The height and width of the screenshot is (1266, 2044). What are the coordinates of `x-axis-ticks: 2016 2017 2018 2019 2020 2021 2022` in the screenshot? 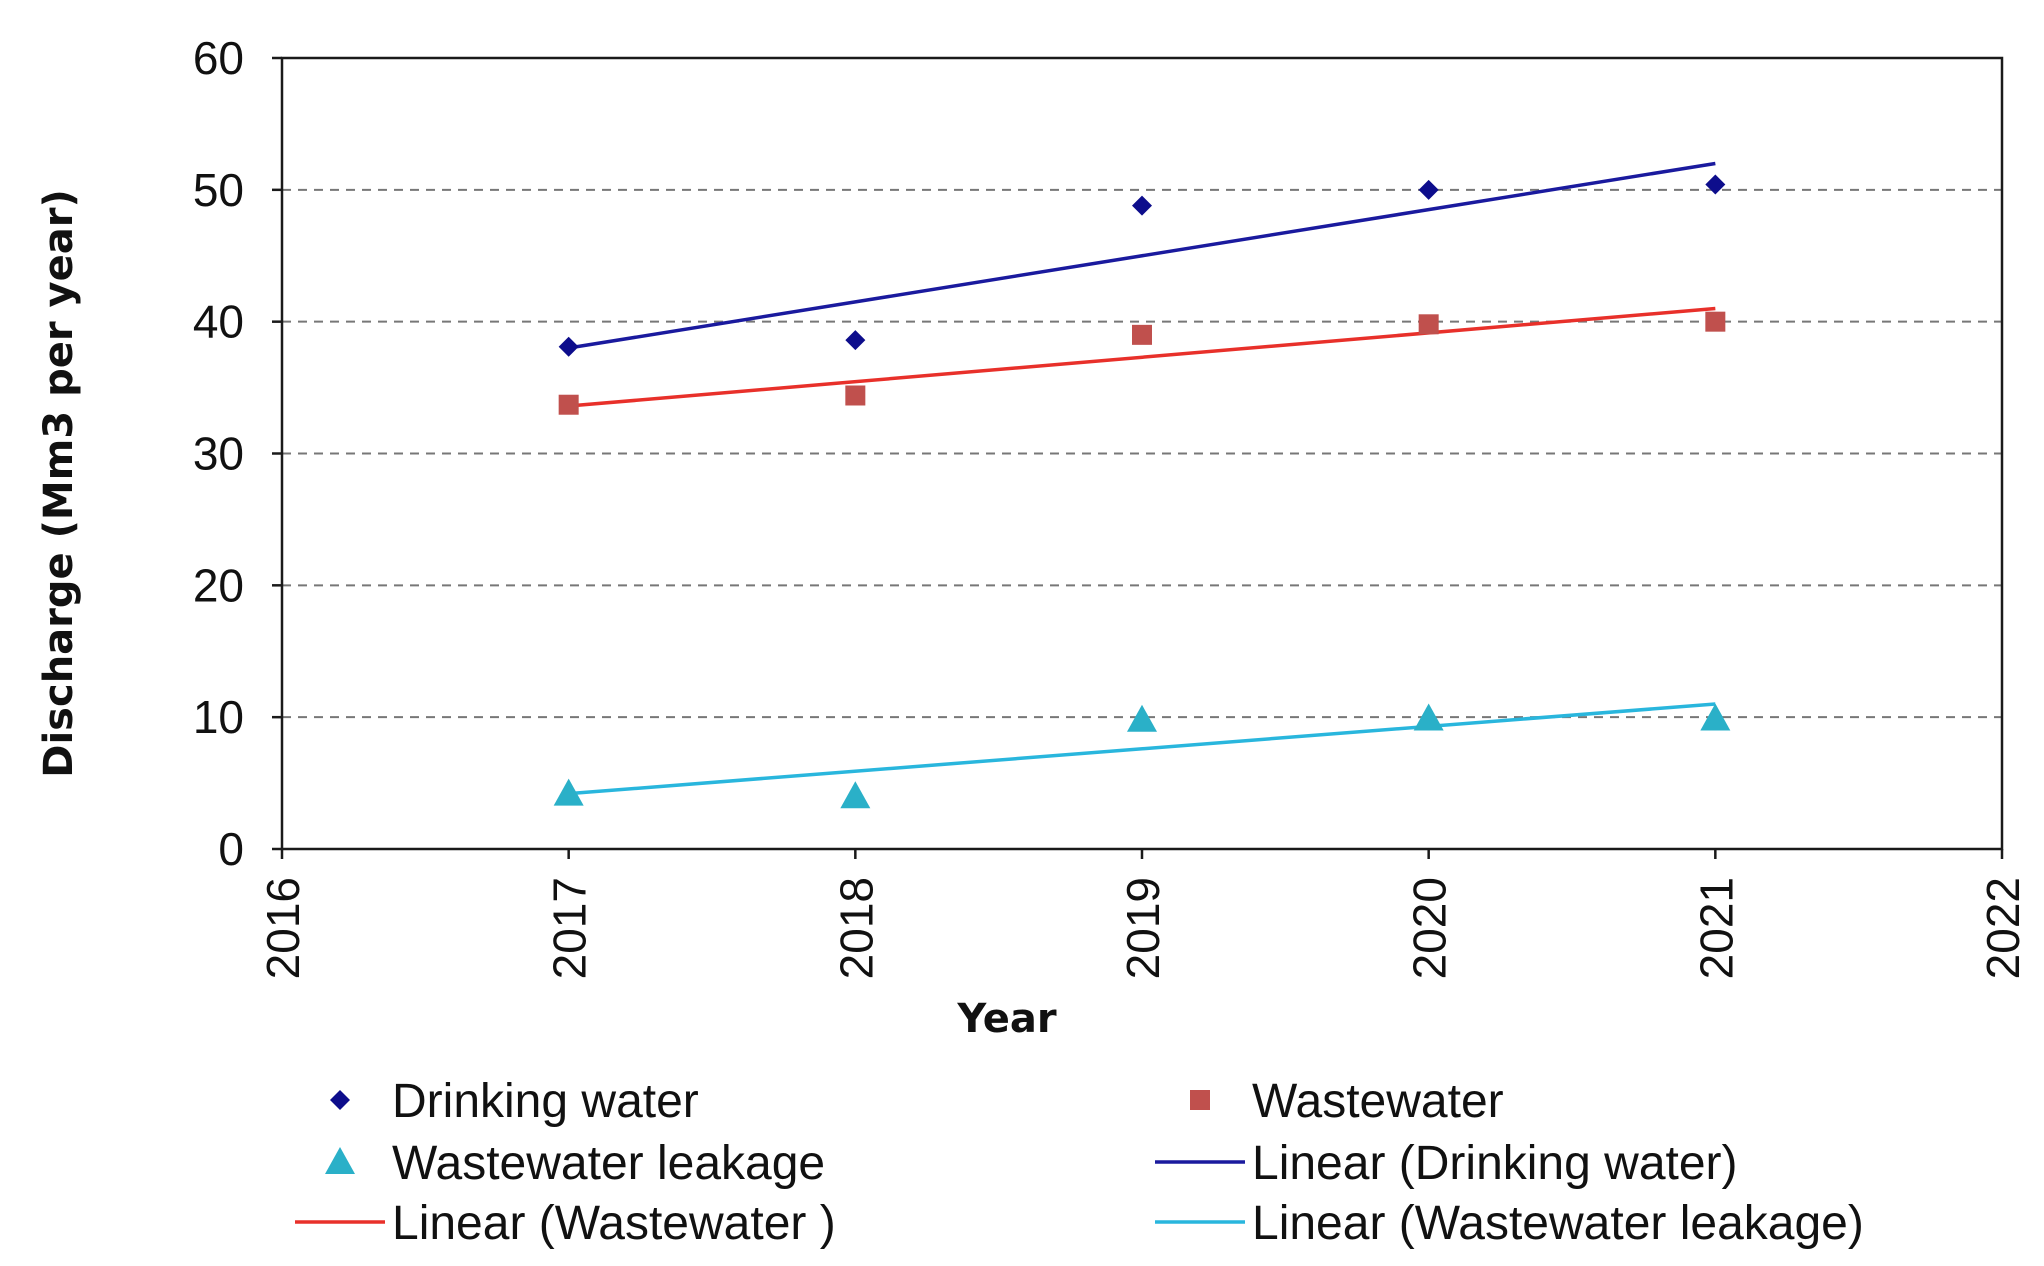 It's located at (1143, 914).